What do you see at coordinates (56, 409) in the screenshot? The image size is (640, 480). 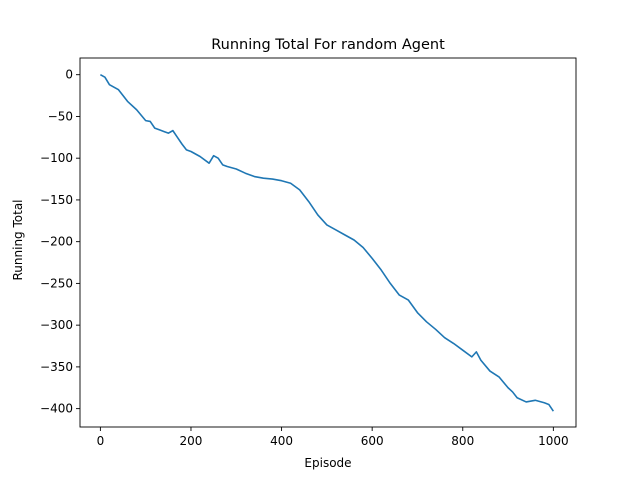 I see `y-tick-label--400: −400` at bounding box center [56, 409].